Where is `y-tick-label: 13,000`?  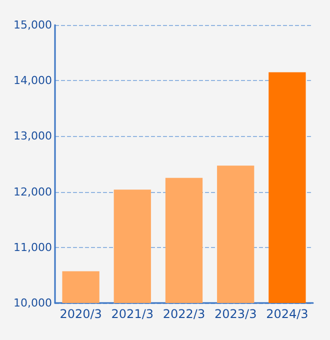
y-tick-label: 13,000 is located at coordinates (33, 136).